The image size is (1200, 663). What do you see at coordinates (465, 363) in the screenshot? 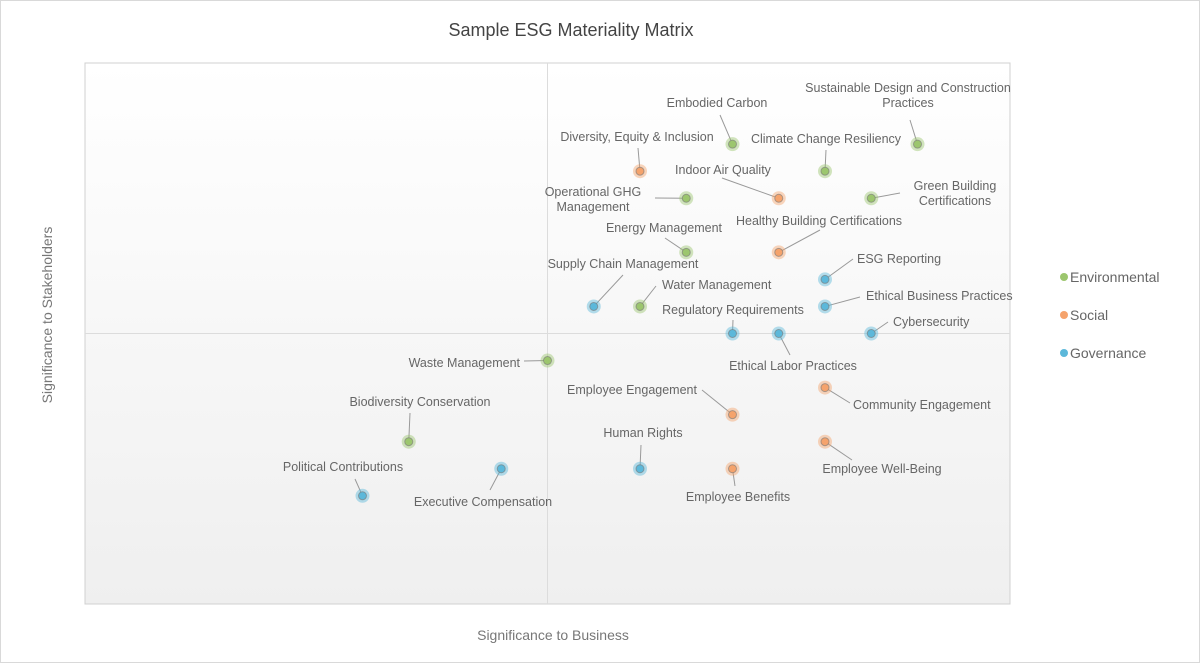
I see `data-label: Waste Management` at bounding box center [465, 363].